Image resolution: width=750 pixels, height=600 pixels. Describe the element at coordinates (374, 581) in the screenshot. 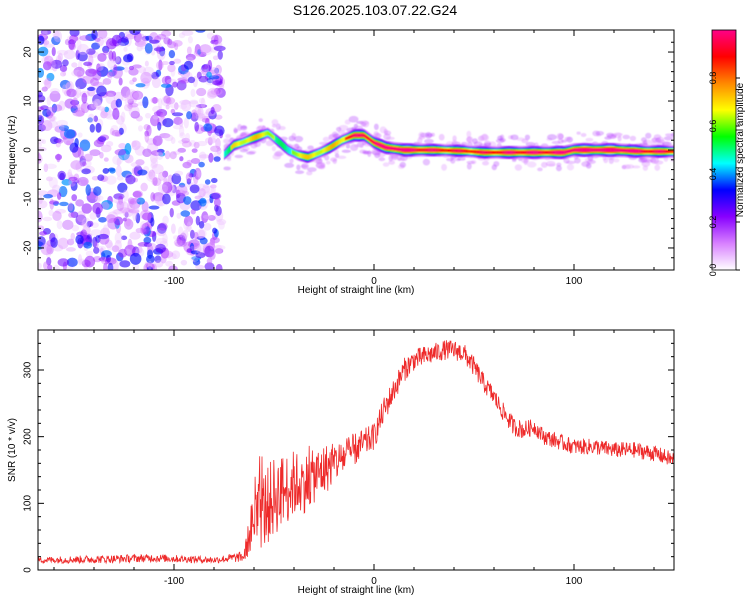

I see `x-tick-label: 0` at that location.